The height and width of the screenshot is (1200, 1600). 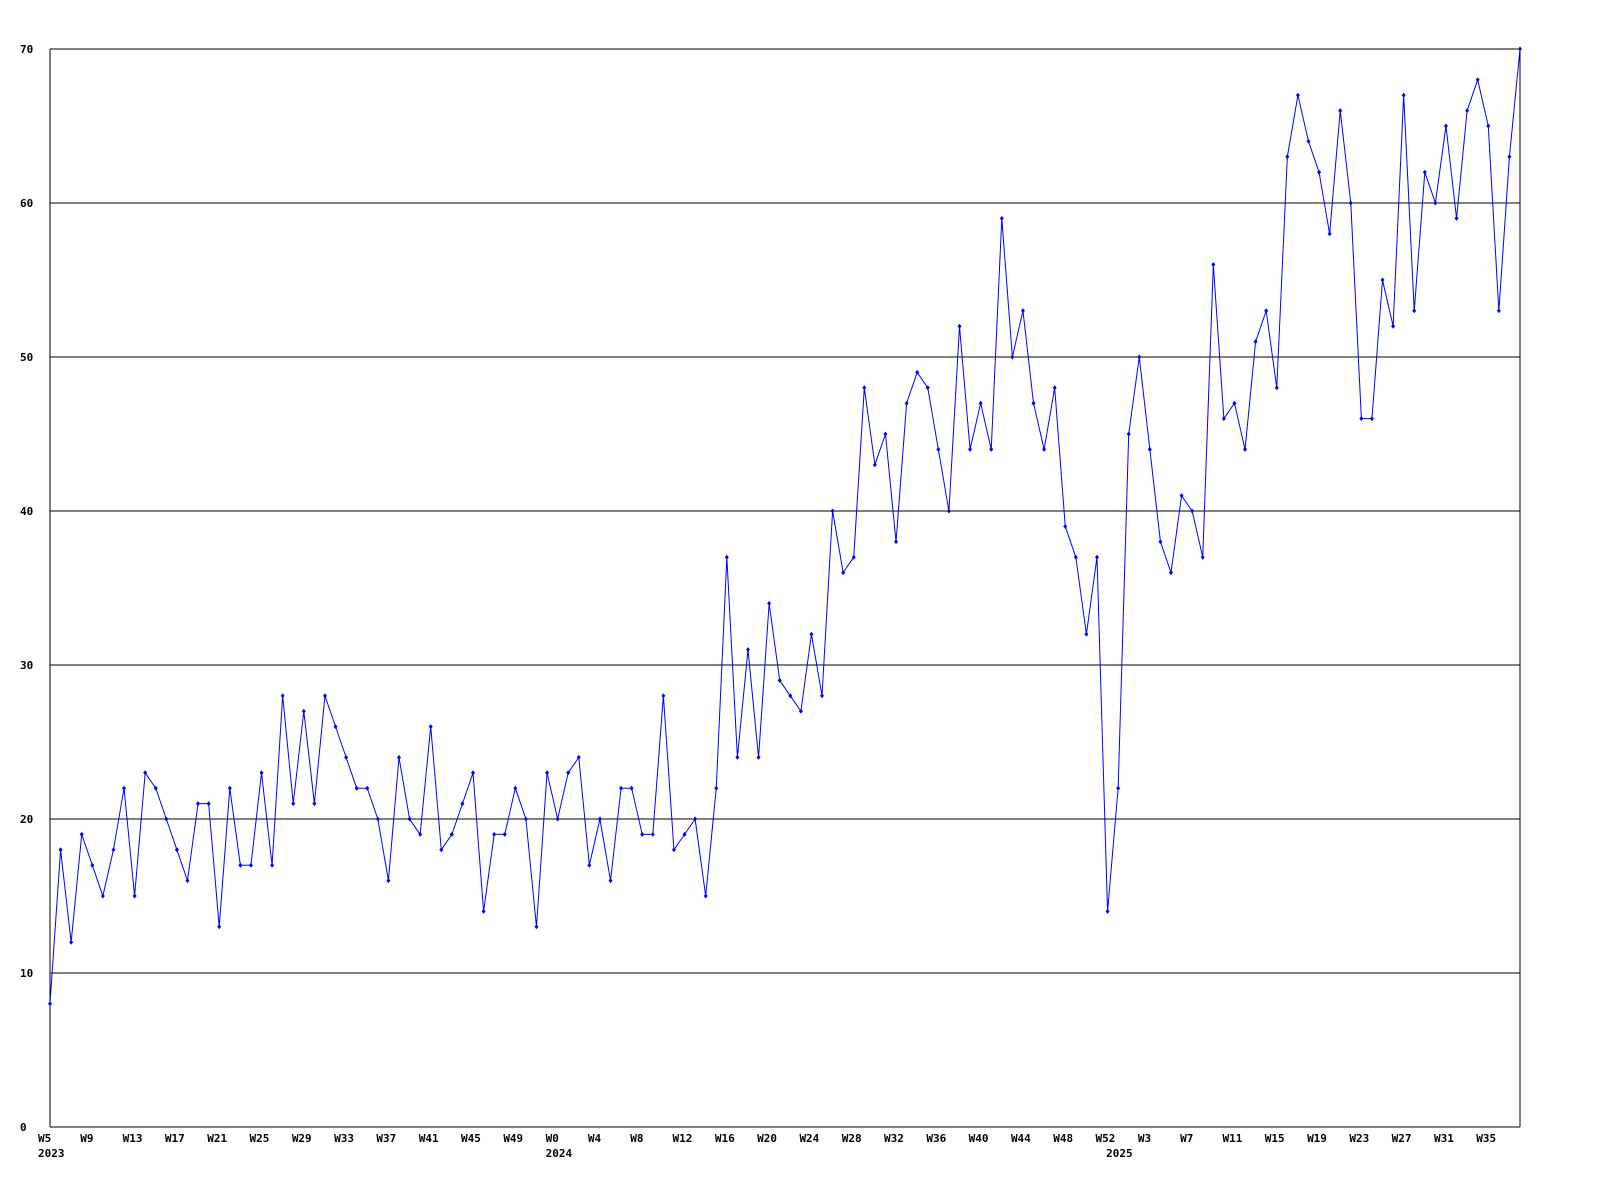 I want to click on x-tick-label: W15, so click(x=1275, y=1138).